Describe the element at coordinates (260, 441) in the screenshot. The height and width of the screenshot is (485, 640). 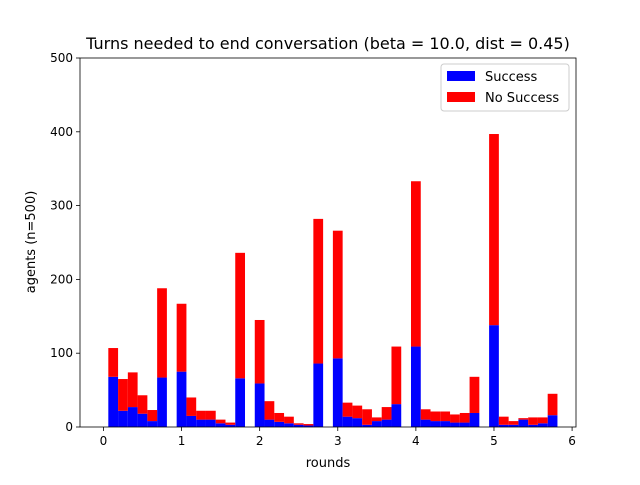
I see `x-tick-label: 2` at that location.